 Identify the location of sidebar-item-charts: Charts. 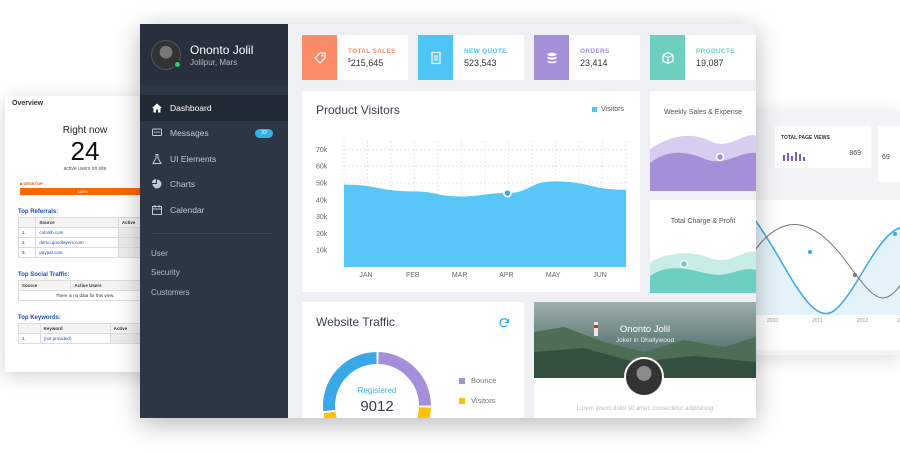
(214, 185).